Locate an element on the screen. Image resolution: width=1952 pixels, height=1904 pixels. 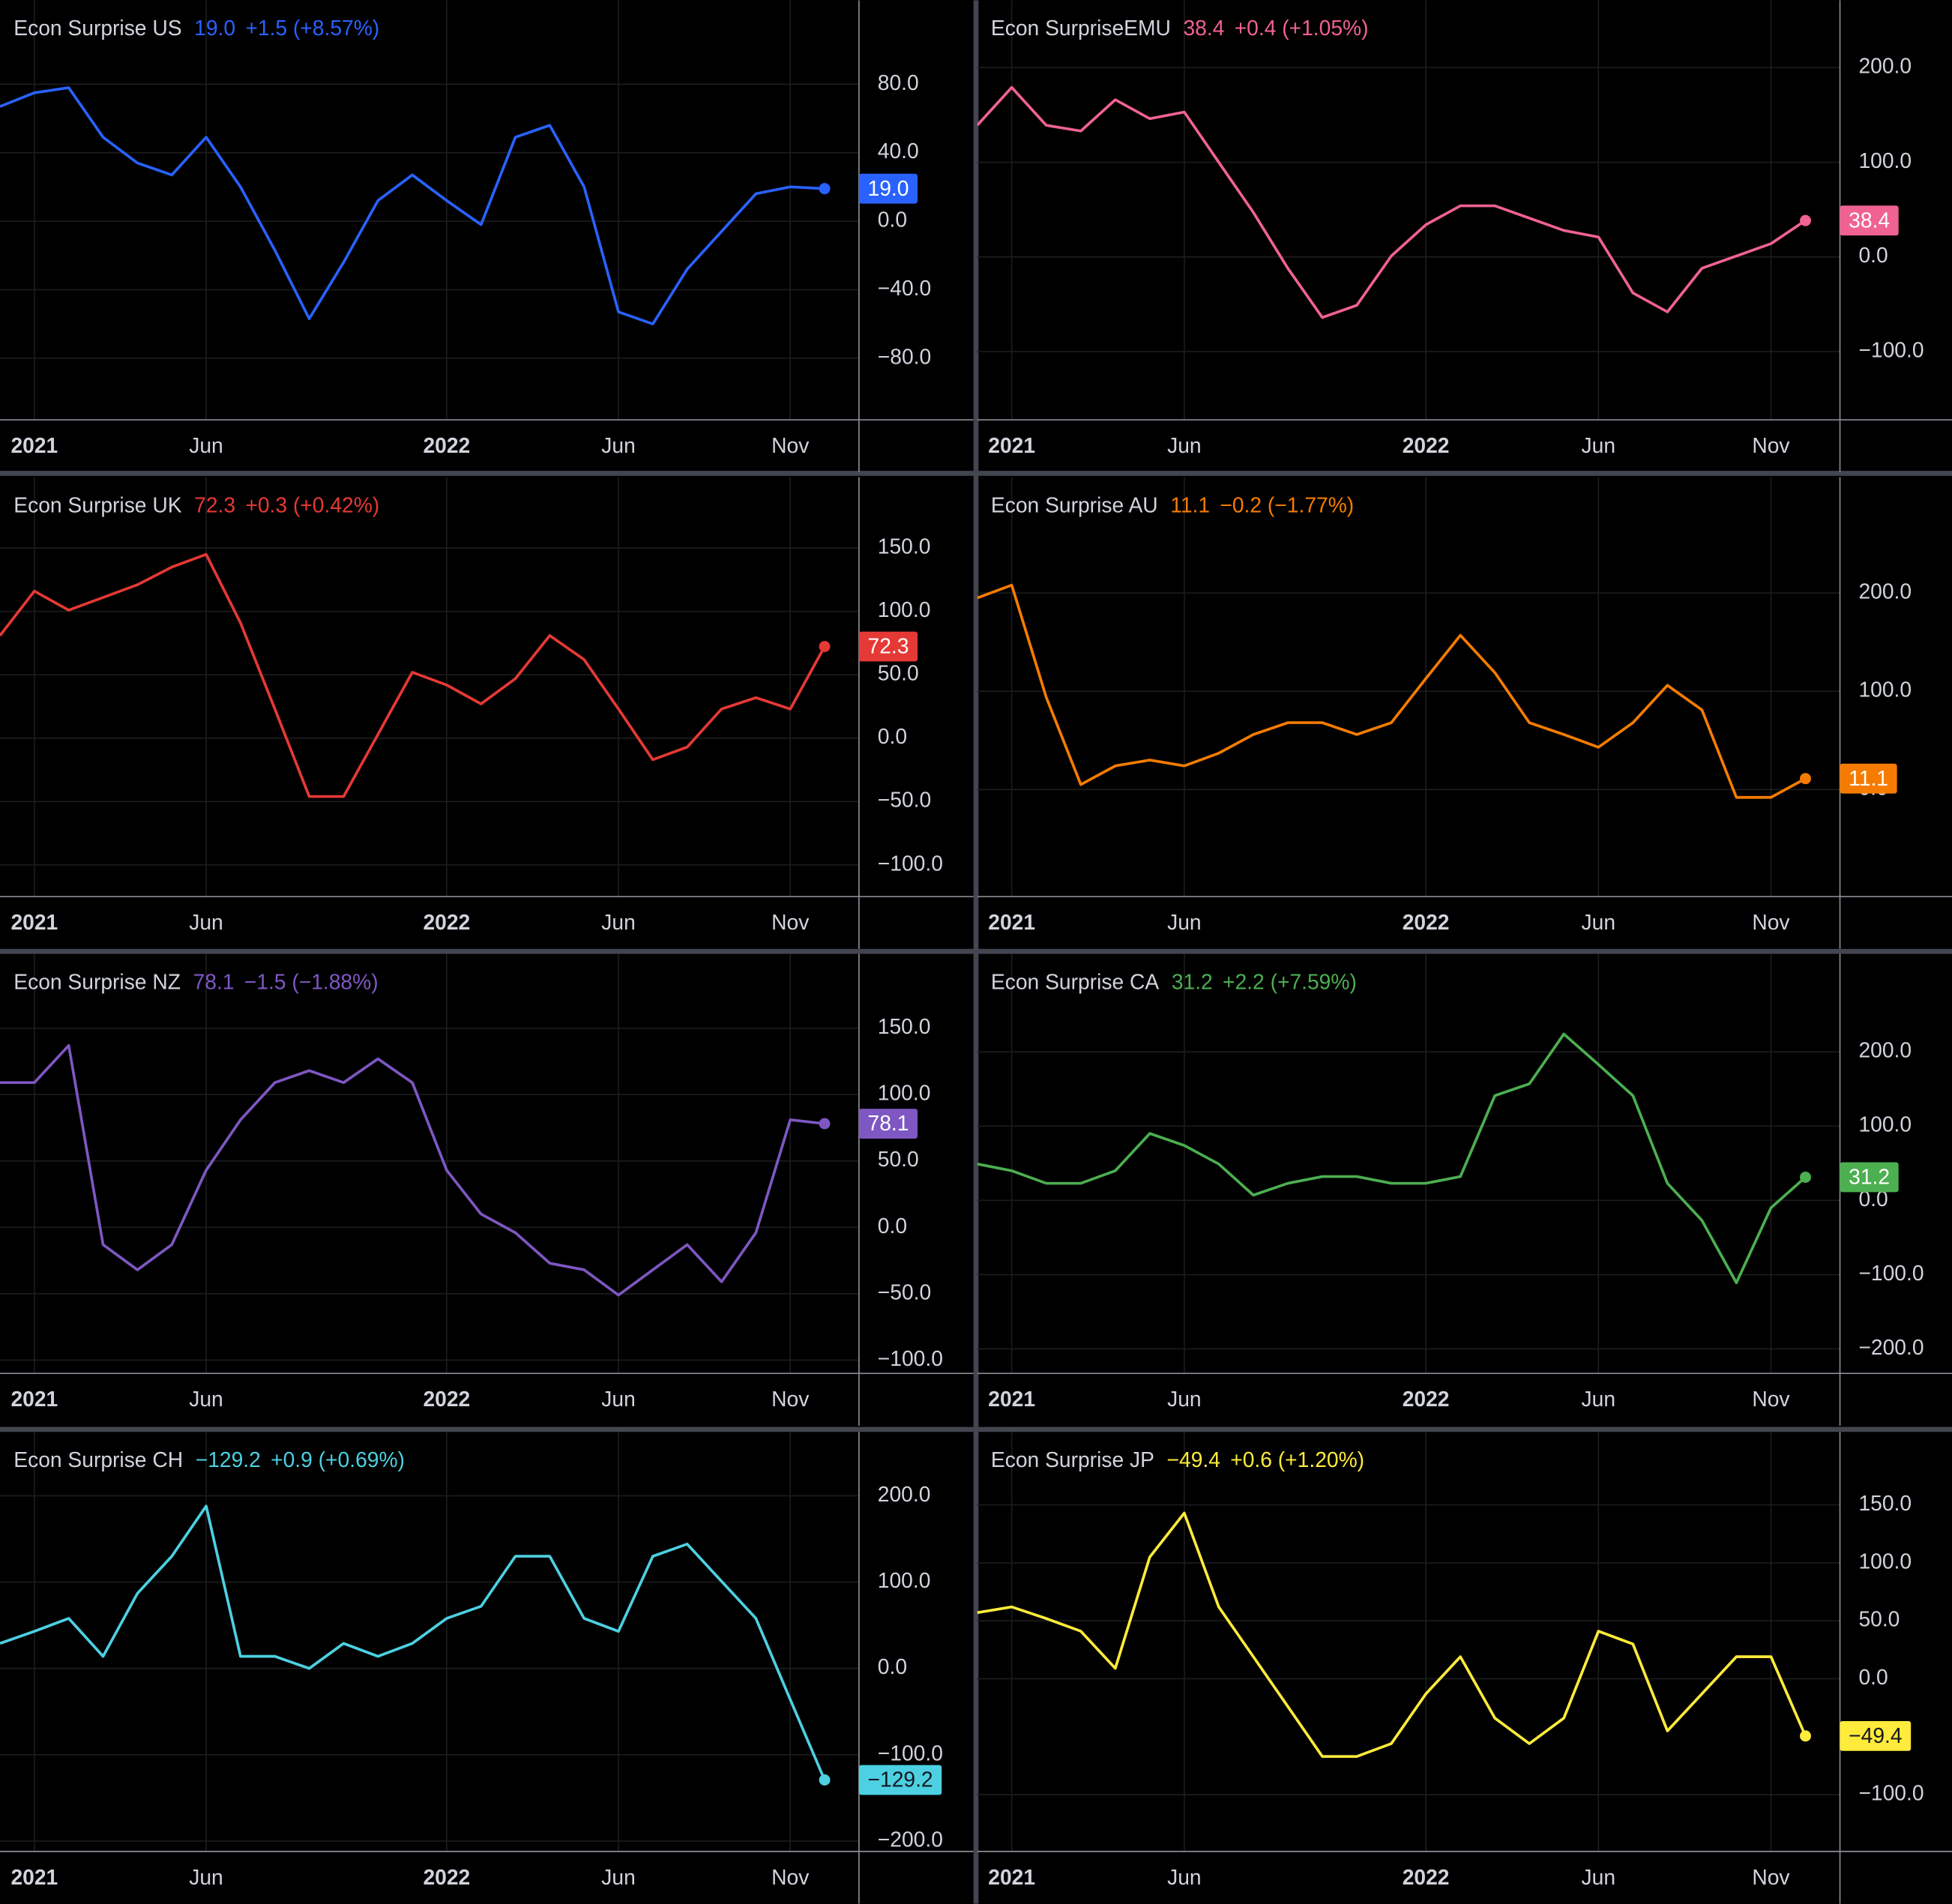
price-tag-label: −49.4 is located at coordinates (1876, 1735).